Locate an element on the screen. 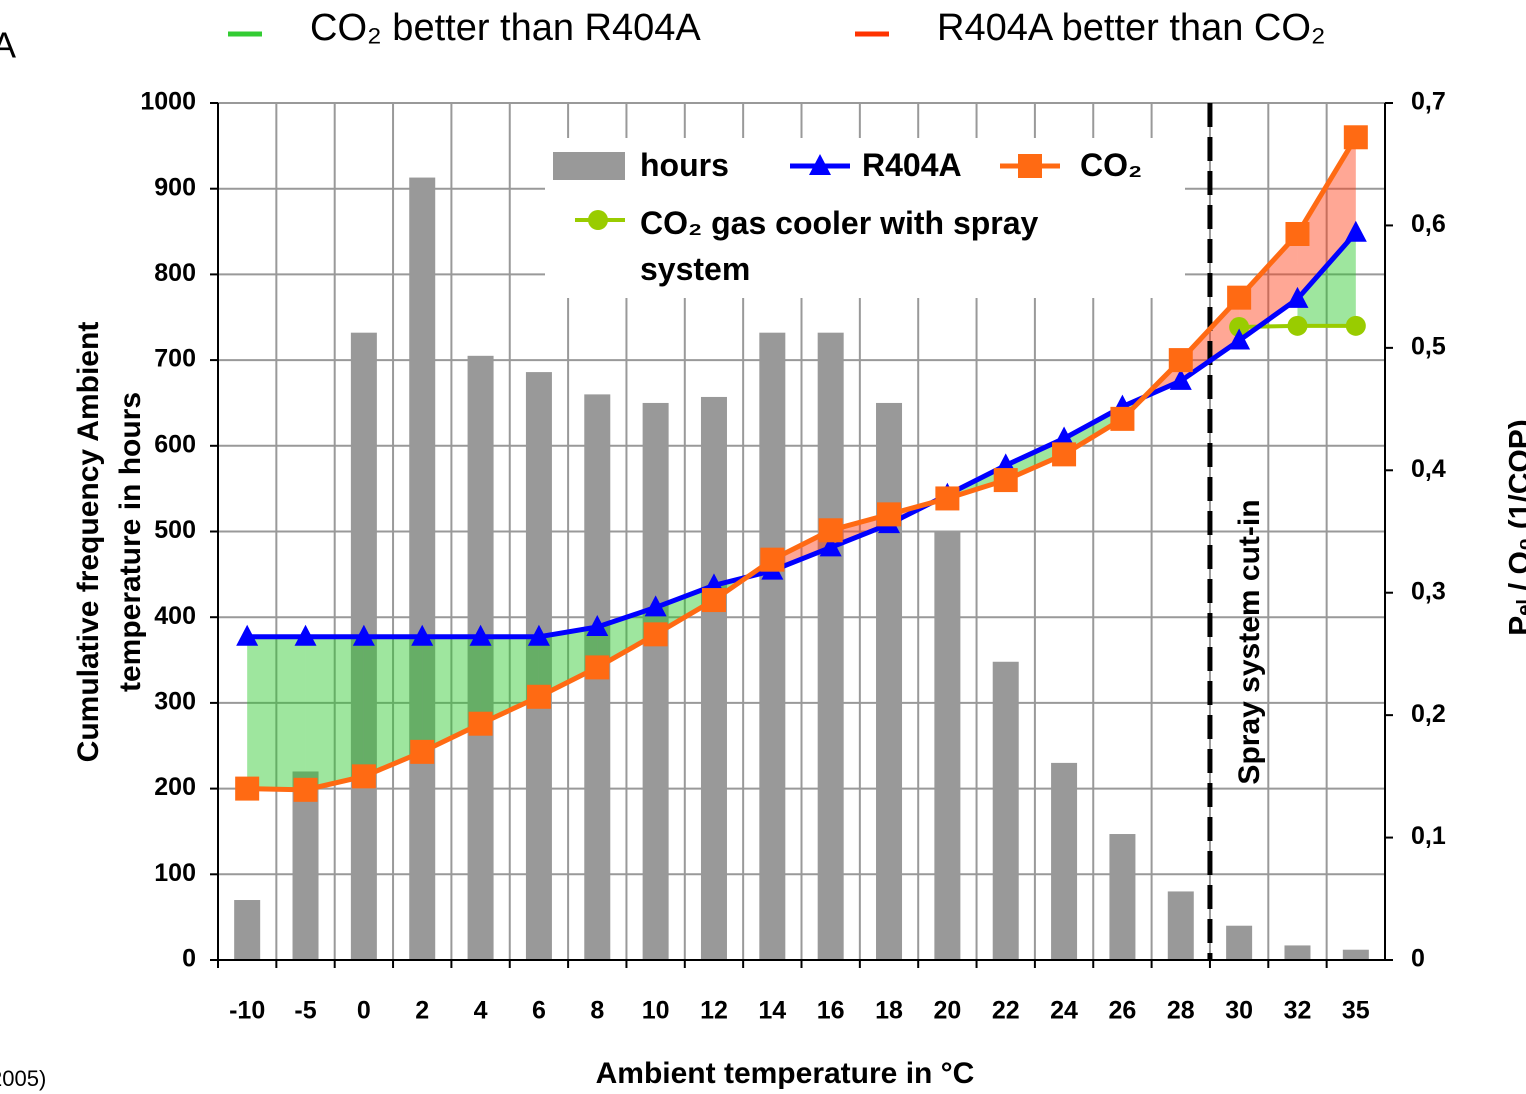 This screenshot has width=1526, height=1094. y-tick-label: 400 is located at coordinates (175, 616).